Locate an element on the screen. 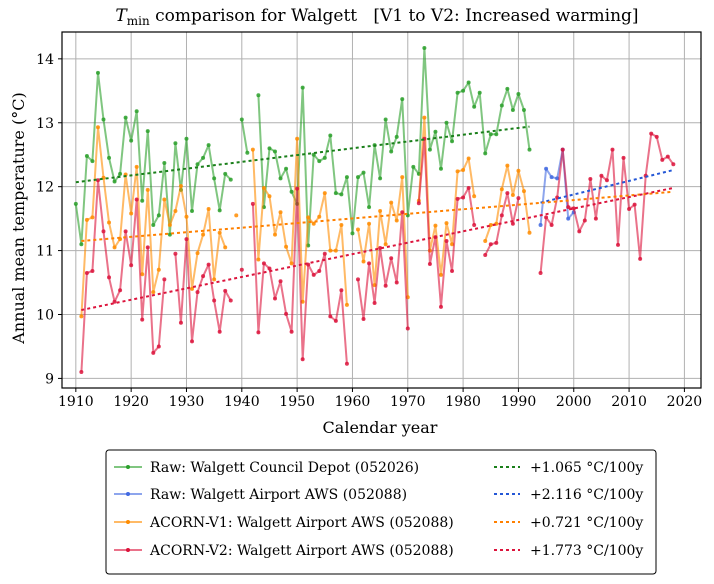 Image resolution: width=714 pixels, height=584 pixels. legend-trend-label: +1.065 °C/100y is located at coordinates (586, 468).